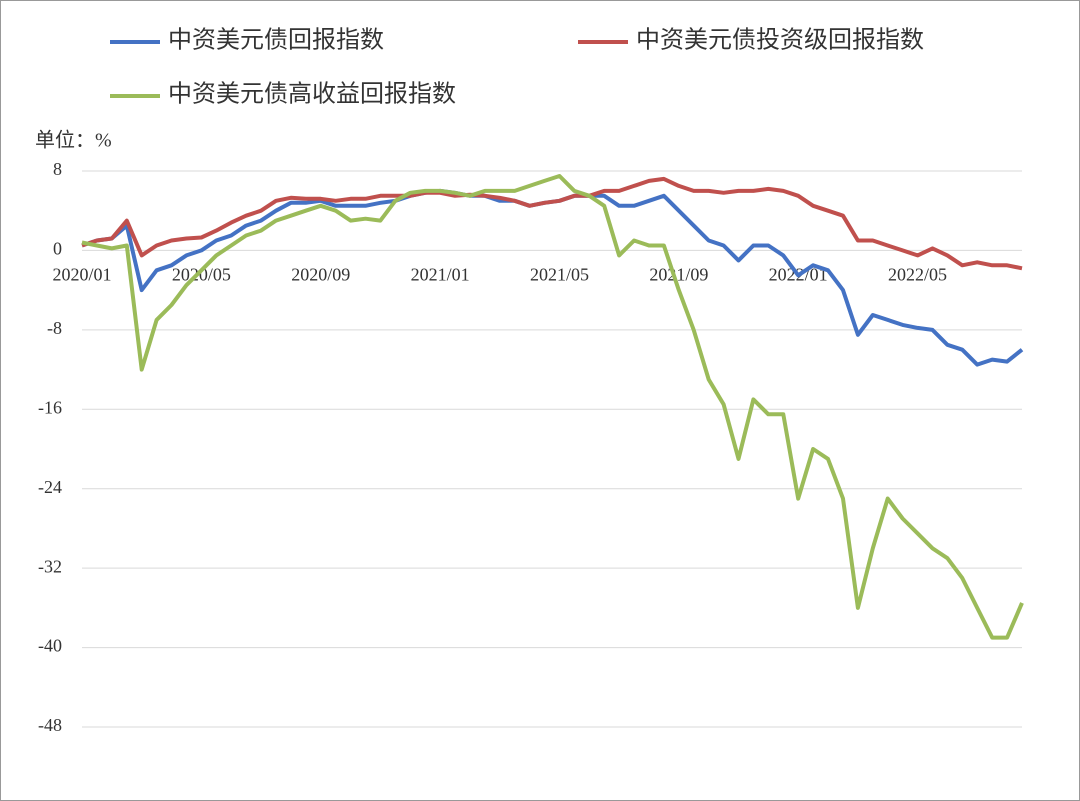 The width and height of the screenshot is (1080, 801). I want to click on legend-label: 中资美元债投资级回报指数, so click(780, 40).